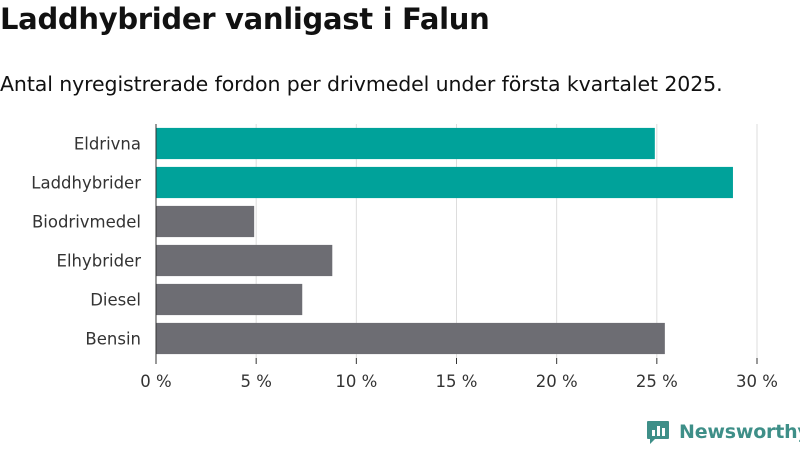  I want to click on newsworthy-brand: Newsworthy, so click(722, 432).